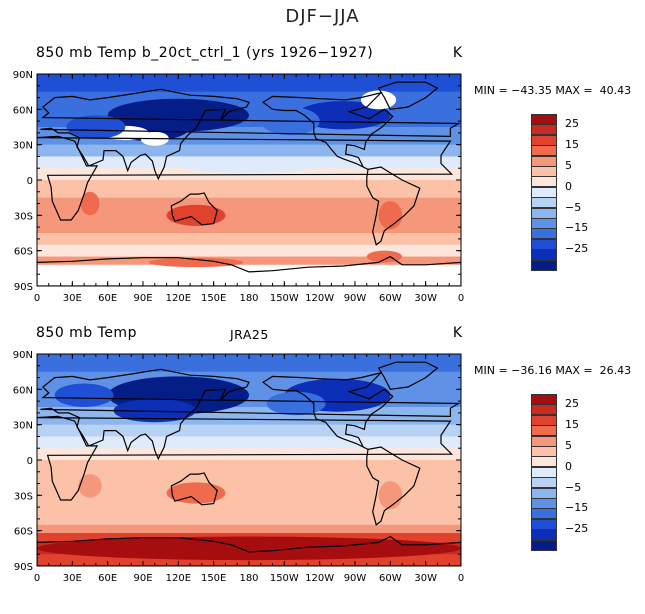  Describe the element at coordinates (553, 370) in the screenshot. I see `min-max-readout: MIN = −36.16 MAX = 26.43` at that location.